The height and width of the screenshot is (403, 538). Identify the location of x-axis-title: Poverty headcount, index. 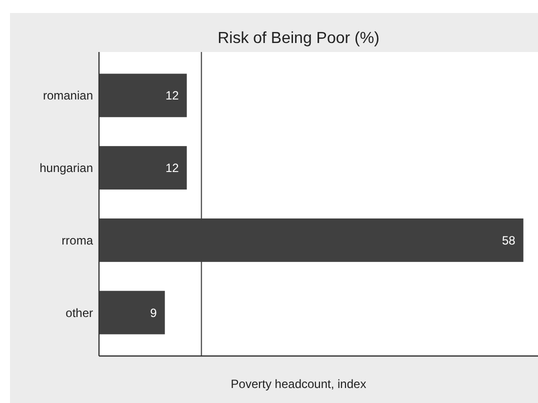
(298, 384).